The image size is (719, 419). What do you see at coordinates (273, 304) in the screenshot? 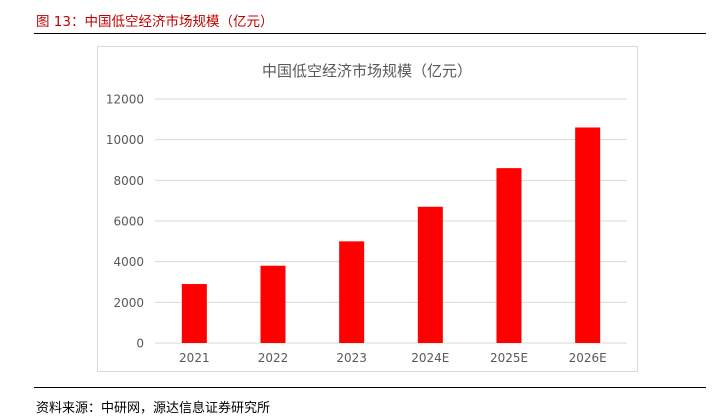
I see `bar-2022` at bounding box center [273, 304].